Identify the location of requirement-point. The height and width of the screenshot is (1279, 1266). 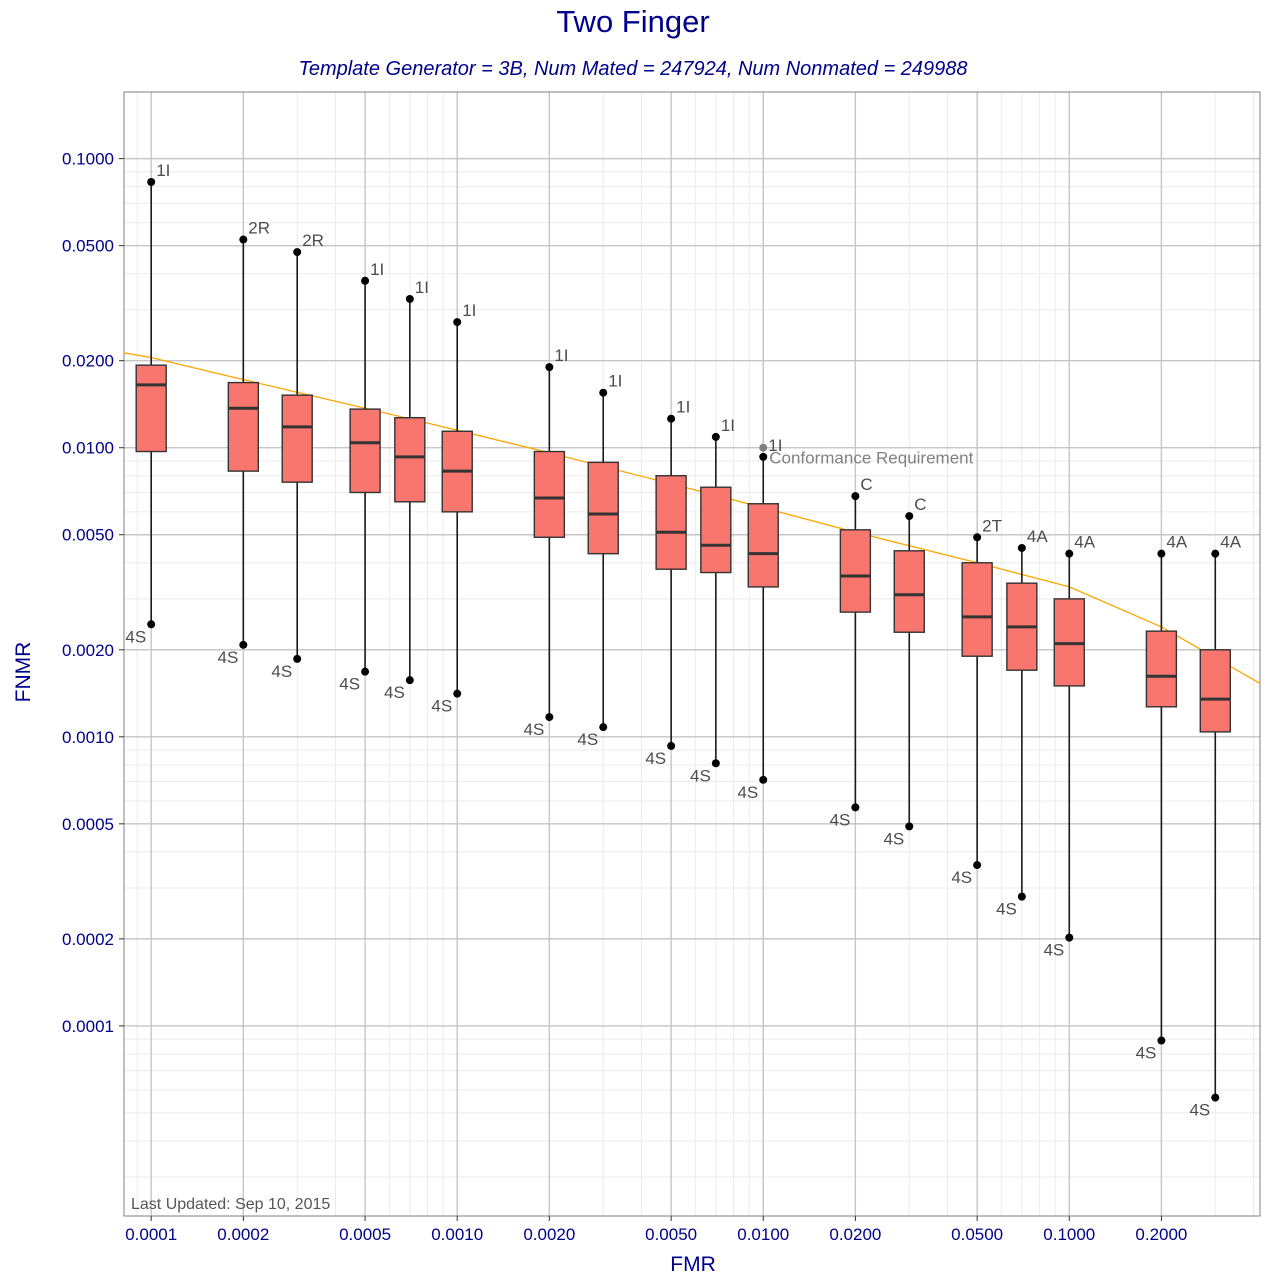
(763, 447).